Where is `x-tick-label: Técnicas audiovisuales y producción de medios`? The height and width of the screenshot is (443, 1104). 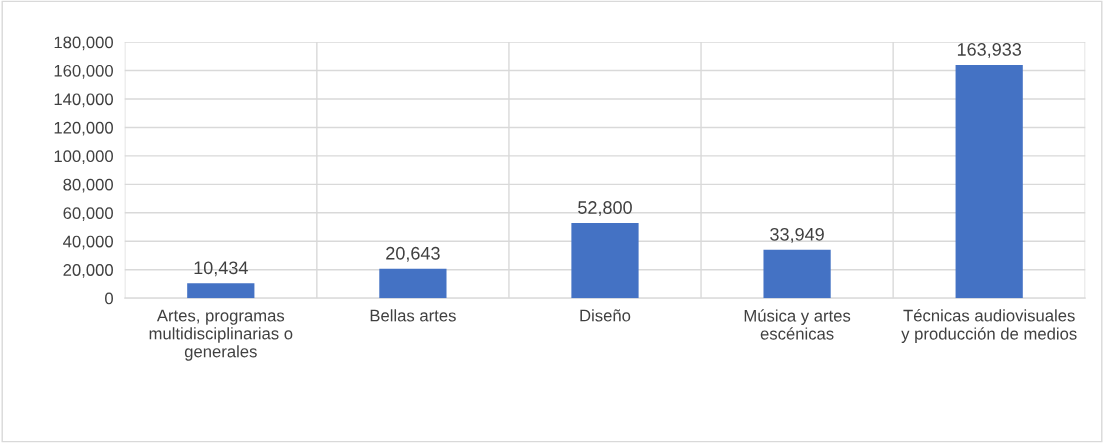
x-tick-label: Técnicas audiovisuales y producción de medios is located at coordinates (989, 326).